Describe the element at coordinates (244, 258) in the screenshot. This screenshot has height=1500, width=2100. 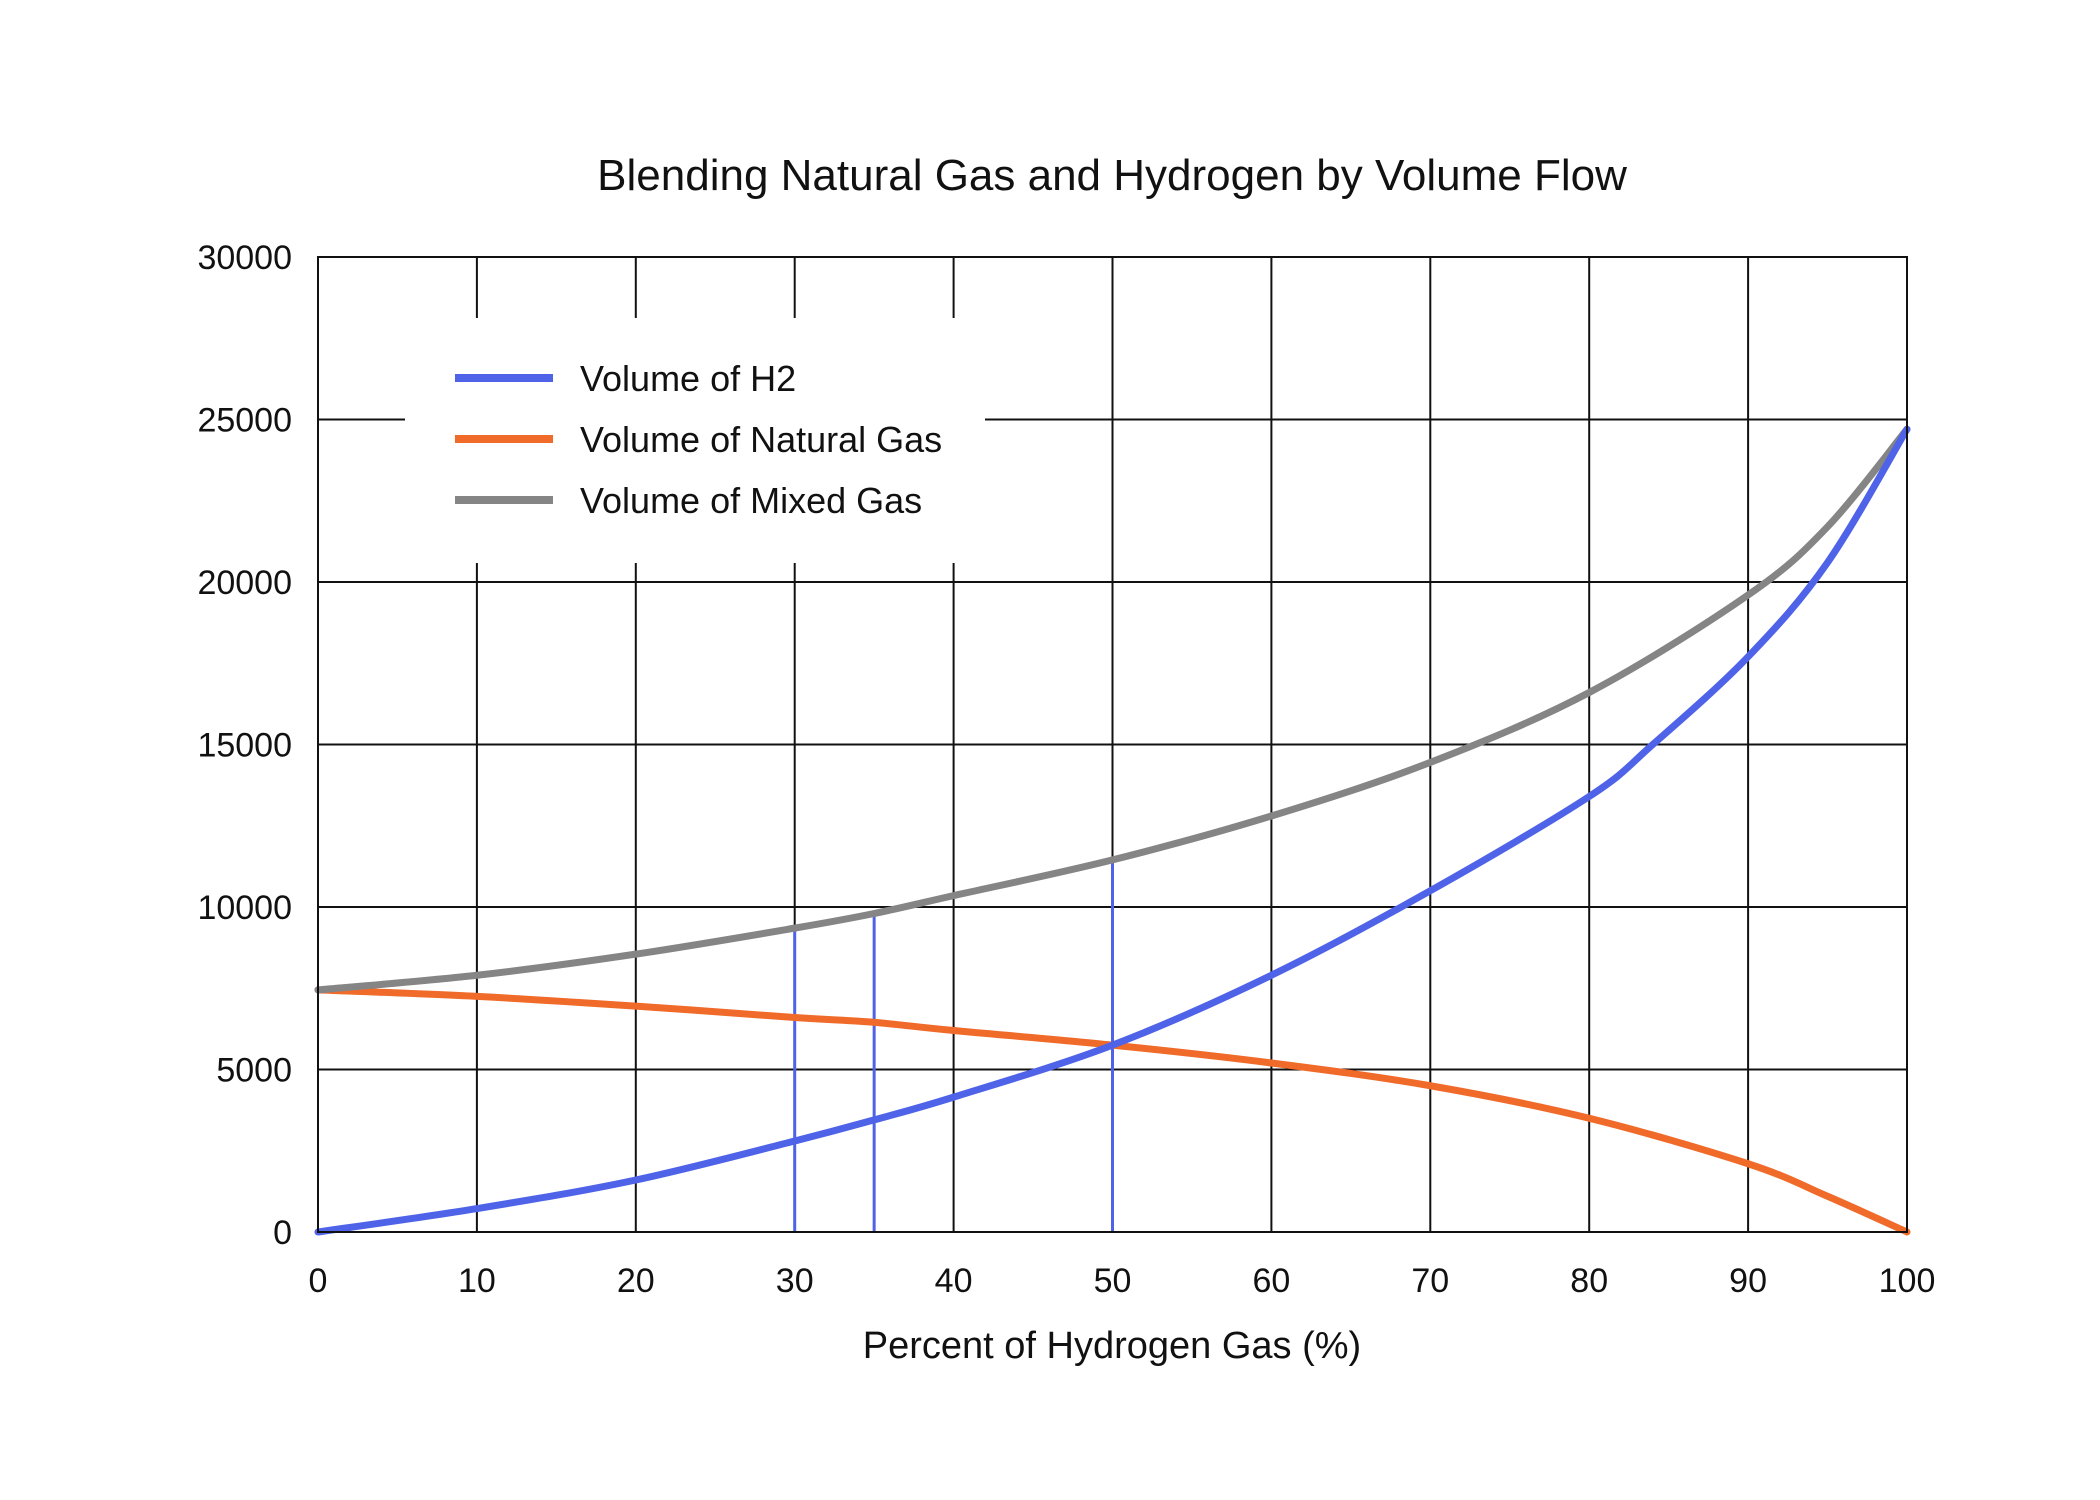
I see `y-tick-label: 30000` at that location.